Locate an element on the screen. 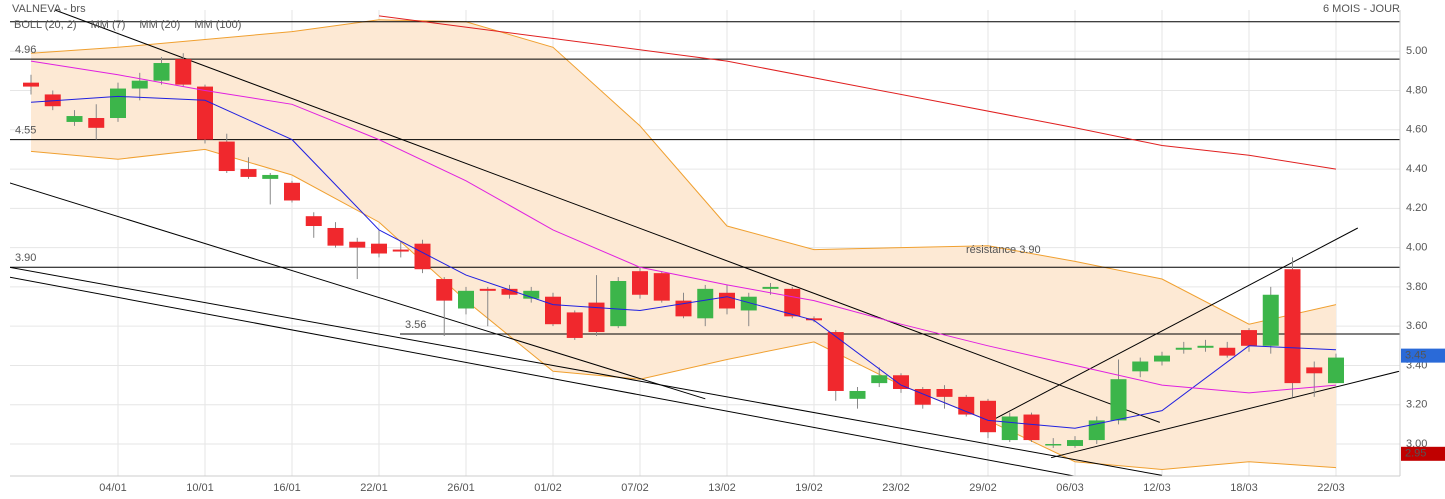  x-tick-label: 18/03 is located at coordinates (1244, 488).